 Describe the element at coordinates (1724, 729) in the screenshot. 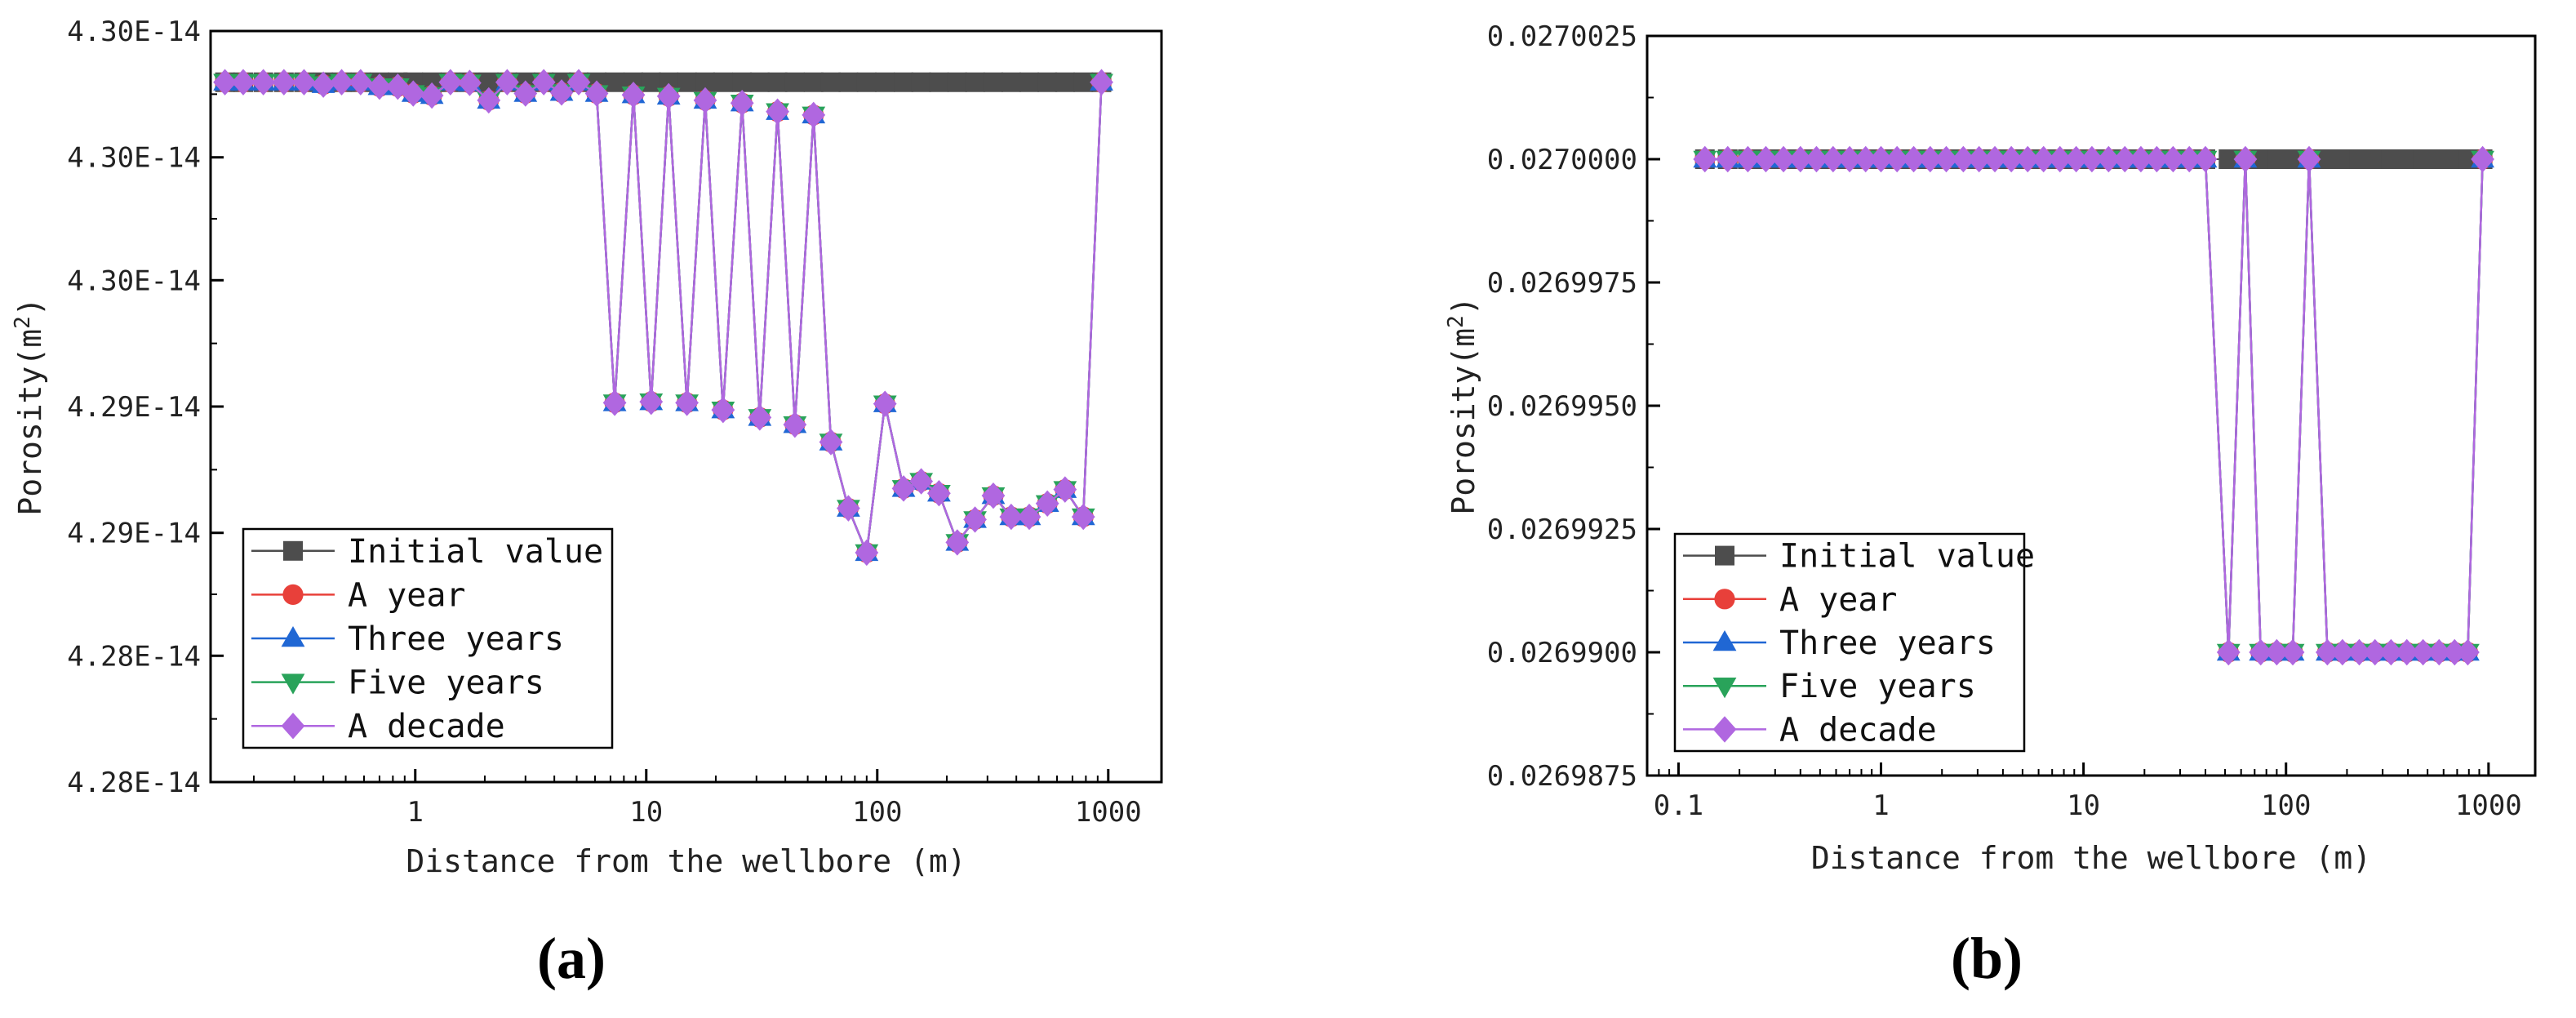

I see `legend-marker-decade` at that location.